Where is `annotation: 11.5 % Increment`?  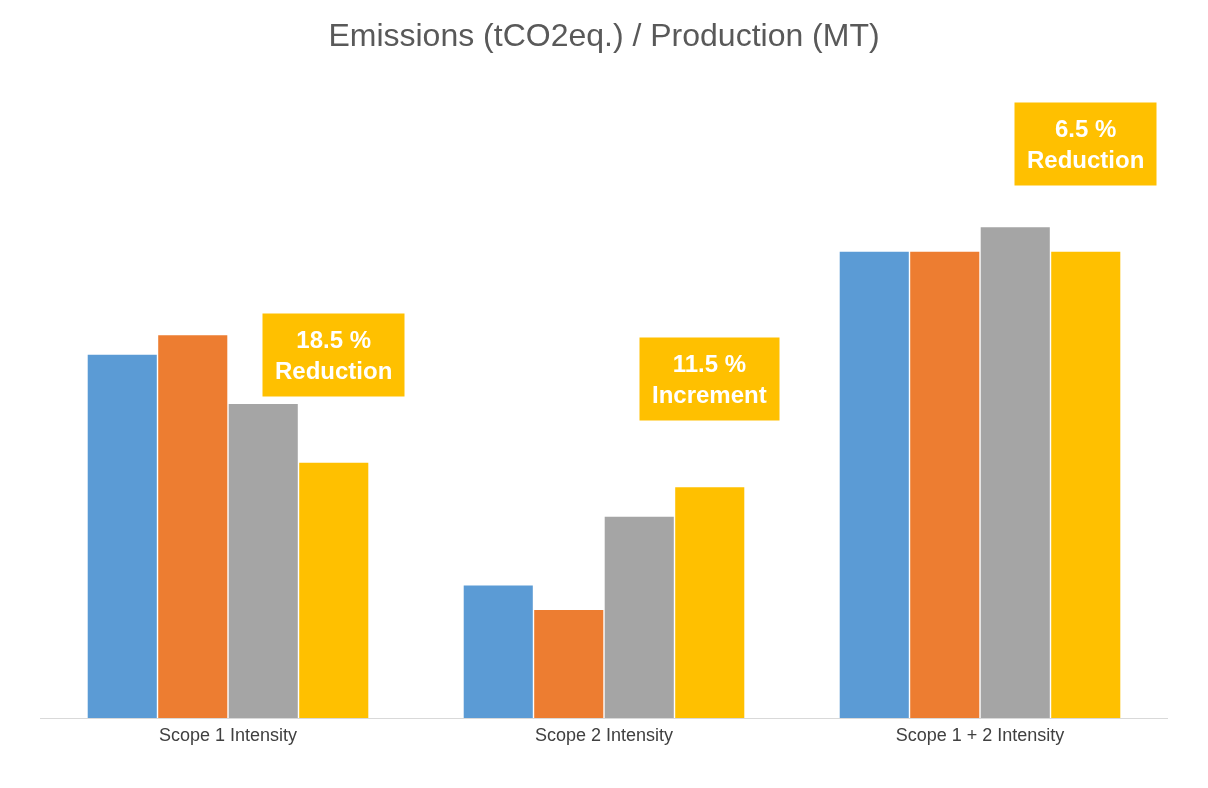 annotation: 11.5 % Increment is located at coordinates (709, 379).